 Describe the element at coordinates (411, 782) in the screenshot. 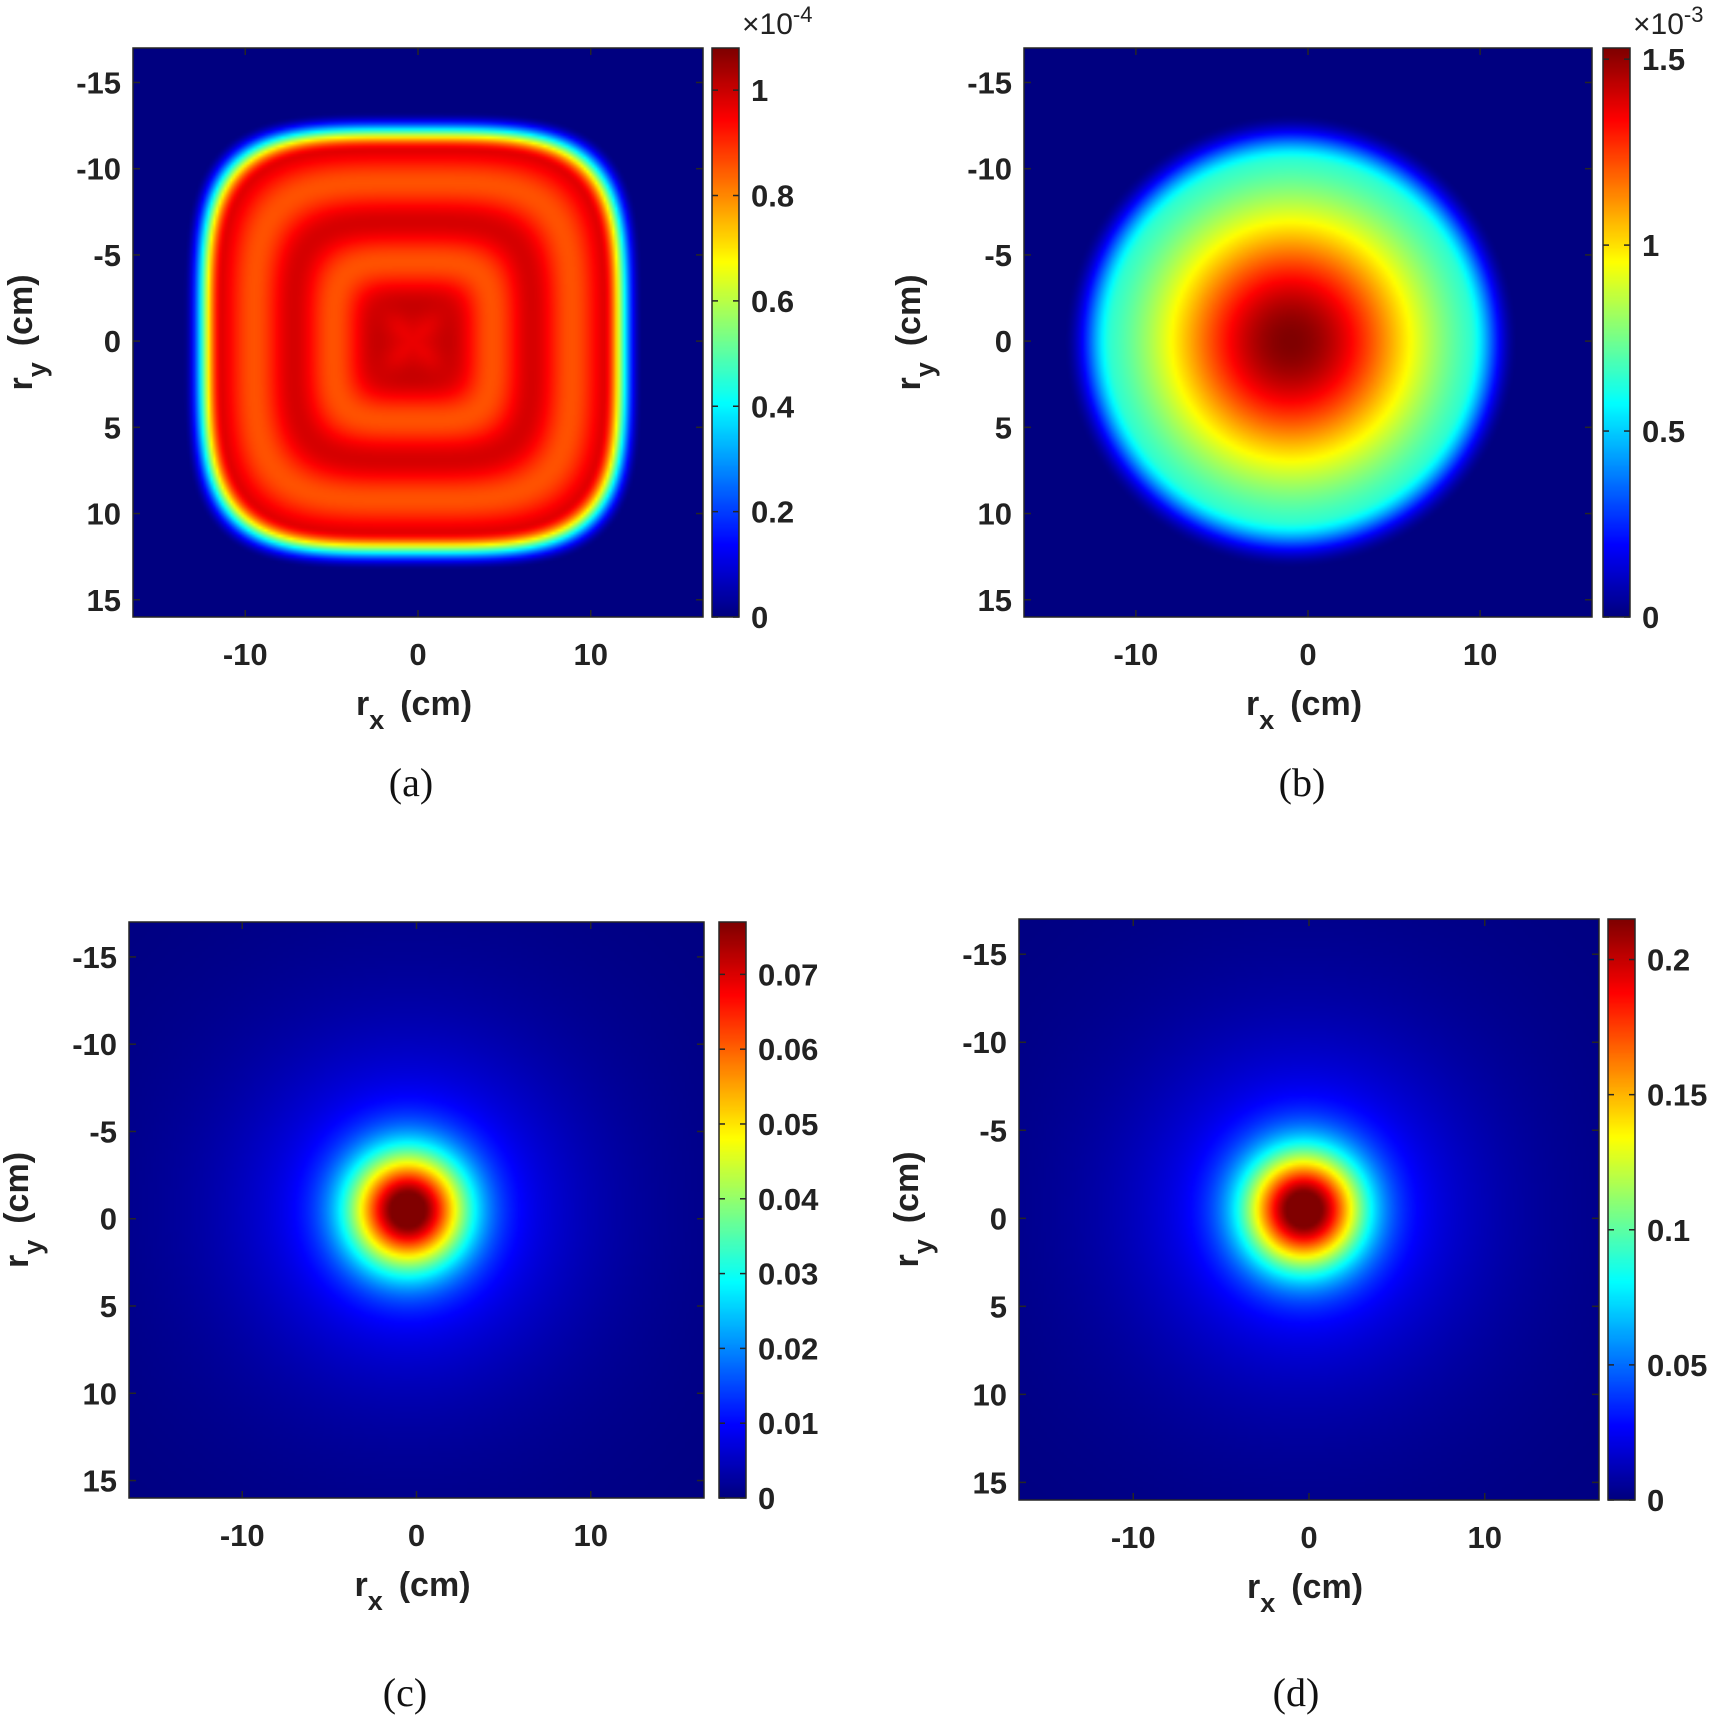

I see `panel-caption: (a)` at that location.